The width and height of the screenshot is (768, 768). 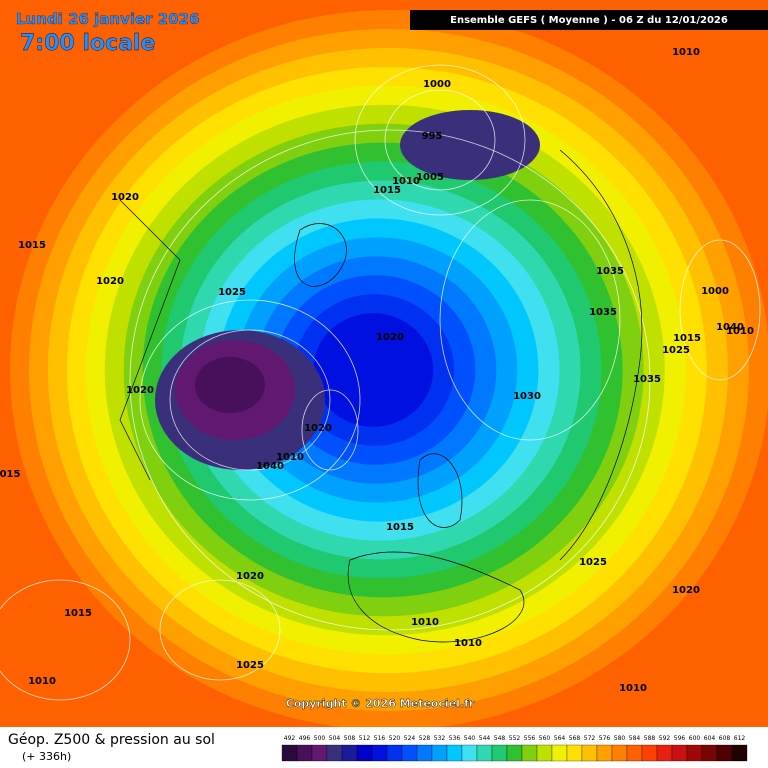 I want to click on legend-label: 528, so click(x=425, y=738).